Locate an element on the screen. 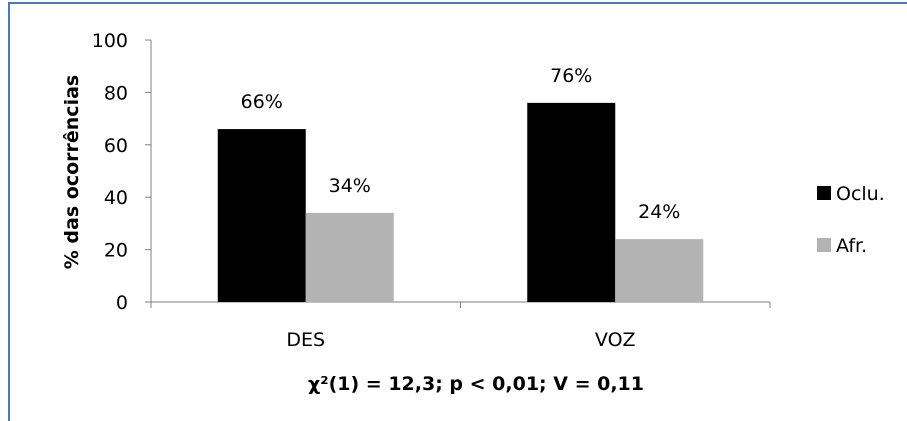 This screenshot has height=421, width=907. bar-oclu-voz is located at coordinates (571, 202).